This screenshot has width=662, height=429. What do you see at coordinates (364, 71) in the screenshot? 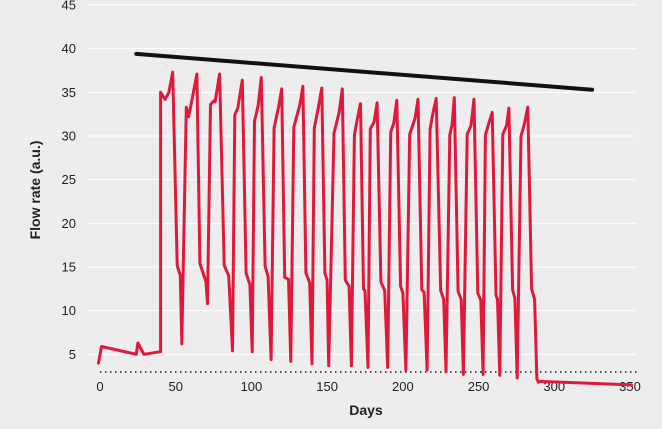
I see `trend-line` at bounding box center [364, 71].